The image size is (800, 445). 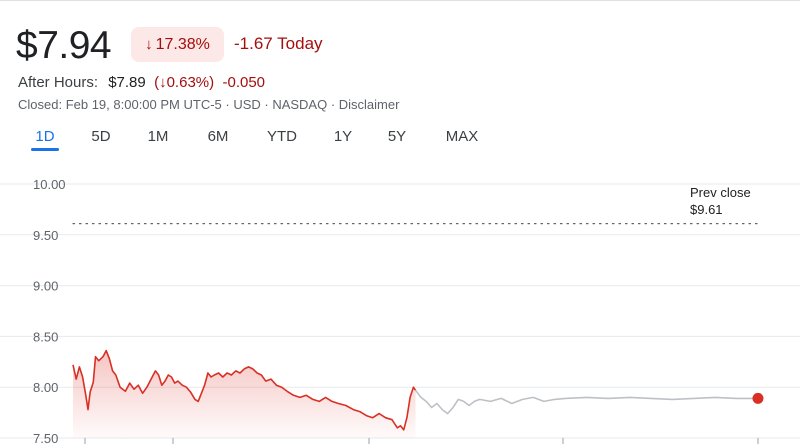 I want to click on after-hours-percent: 0.63%, so click(x=188, y=82).